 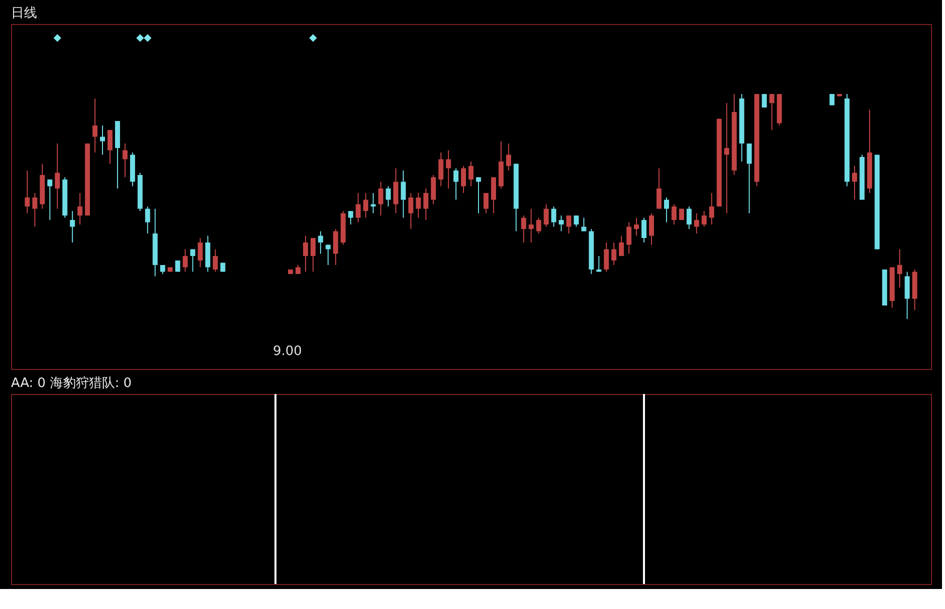 What do you see at coordinates (71, 383) in the screenshot?
I see `chart-title: AA: 0 海豹狩猎队: 0` at bounding box center [71, 383].